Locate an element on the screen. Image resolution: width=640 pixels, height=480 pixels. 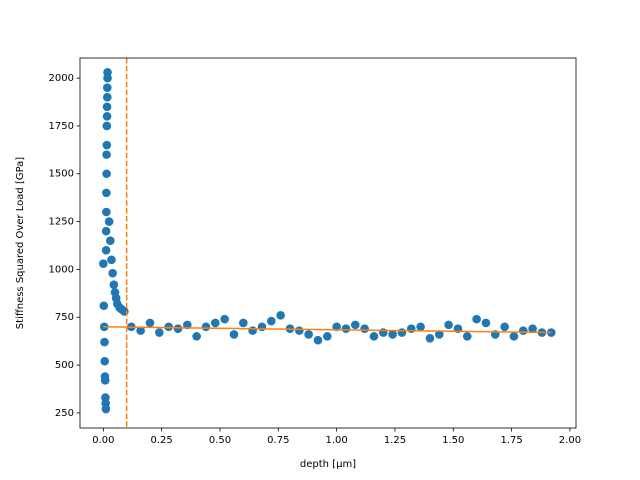
x-tick-label: 1.00 is located at coordinates (336, 440).